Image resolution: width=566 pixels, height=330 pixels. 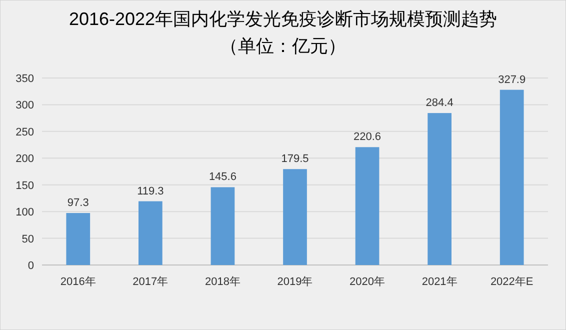 What do you see at coordinates (28, 239) in the screenshot?
I see `y-tick-label: 50` at bounding box center [28, 239].